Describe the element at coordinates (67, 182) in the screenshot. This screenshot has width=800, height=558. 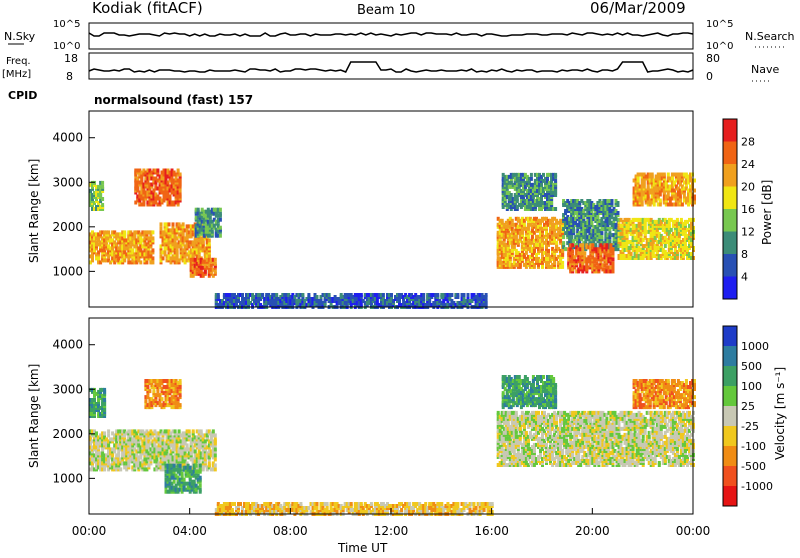
I see `y-tick-label: 3000` at that location.